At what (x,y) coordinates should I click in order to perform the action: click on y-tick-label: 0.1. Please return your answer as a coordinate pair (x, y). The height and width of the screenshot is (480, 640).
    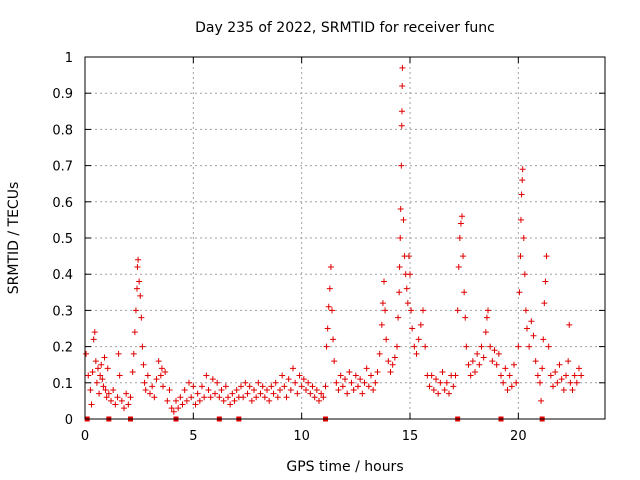
    Looking at the image, I should click on (62, 384).